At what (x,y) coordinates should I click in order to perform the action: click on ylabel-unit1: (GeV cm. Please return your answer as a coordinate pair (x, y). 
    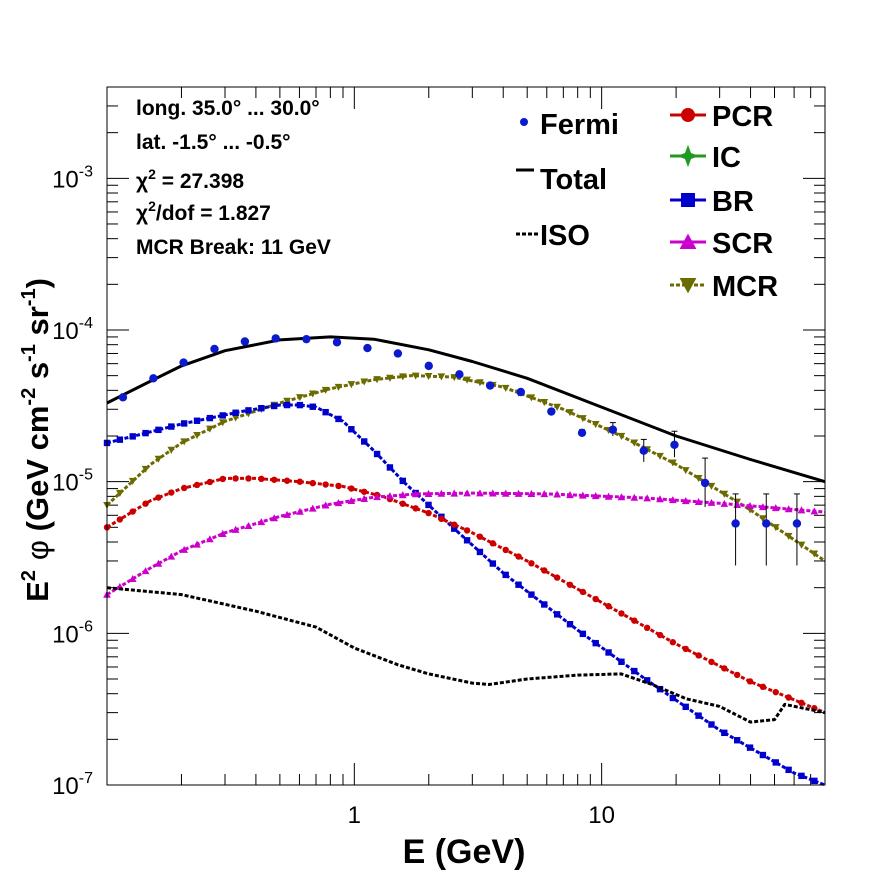
    Looking at the image, I should click on (37, 473).